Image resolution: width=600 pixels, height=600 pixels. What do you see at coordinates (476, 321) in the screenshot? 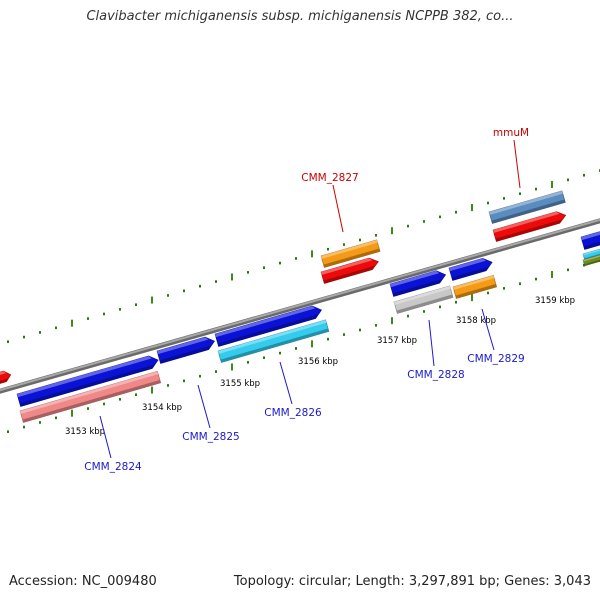
I see `tick-label: 3158 kbp` at bounding box center [476, 321].